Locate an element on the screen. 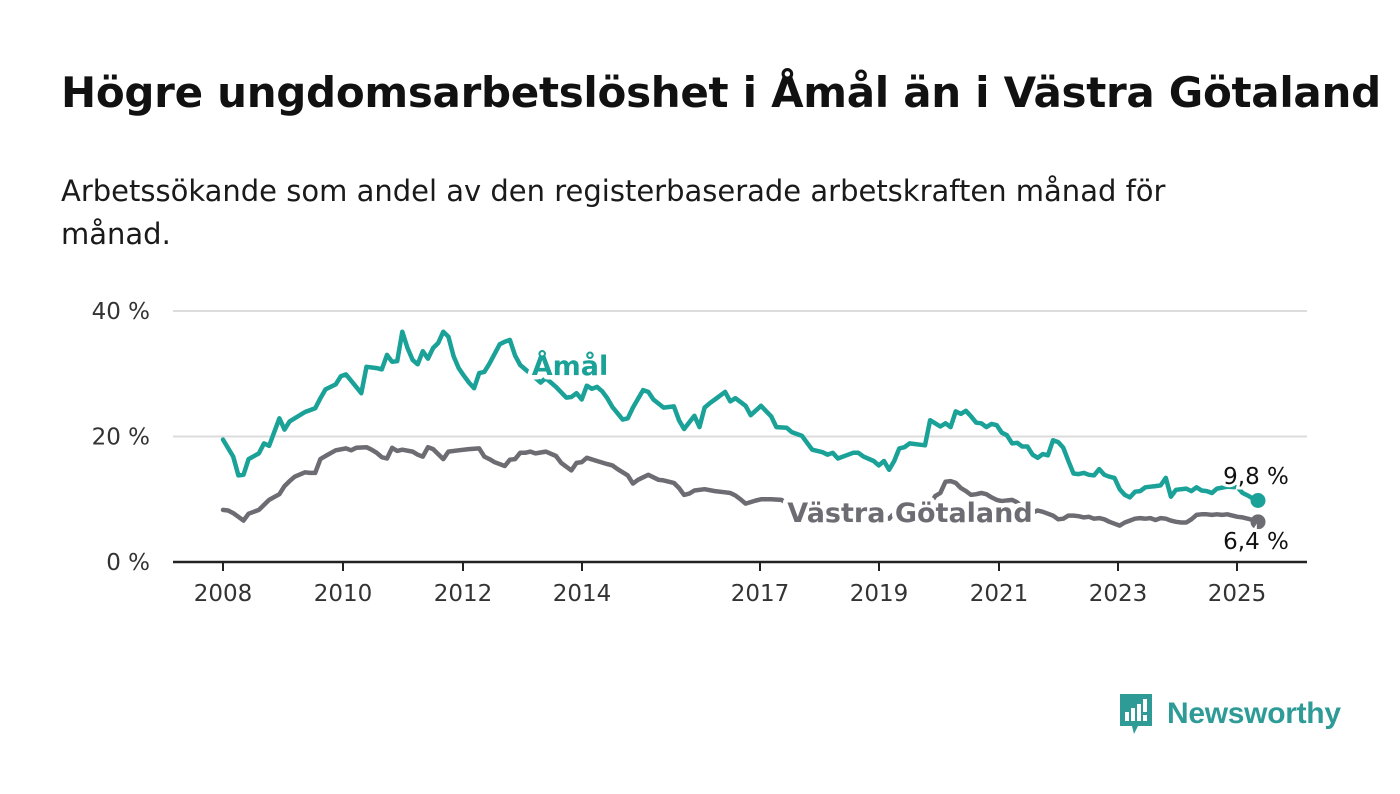 This screenshot has height=794, width=1400. x-tick-label: 2012 is located at coordinates (463, 594).